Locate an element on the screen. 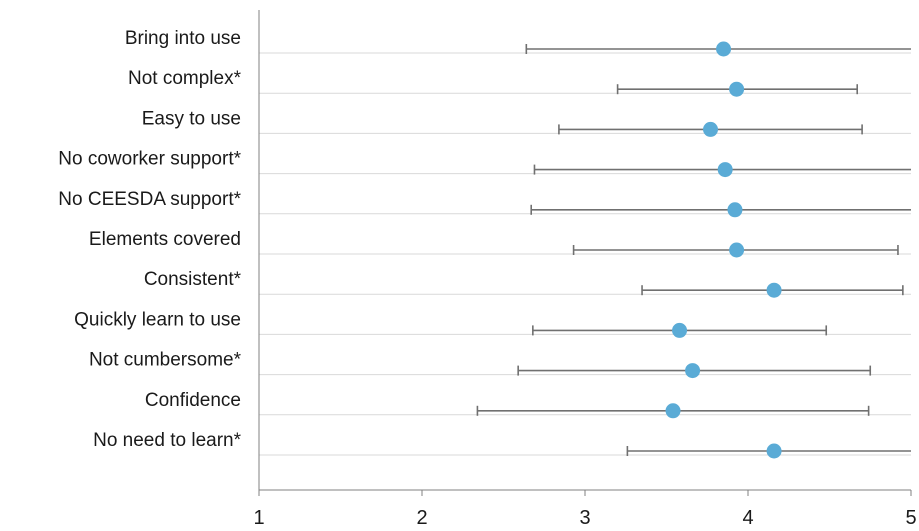  category-label: Confidence is located at coordinates (193, 400).